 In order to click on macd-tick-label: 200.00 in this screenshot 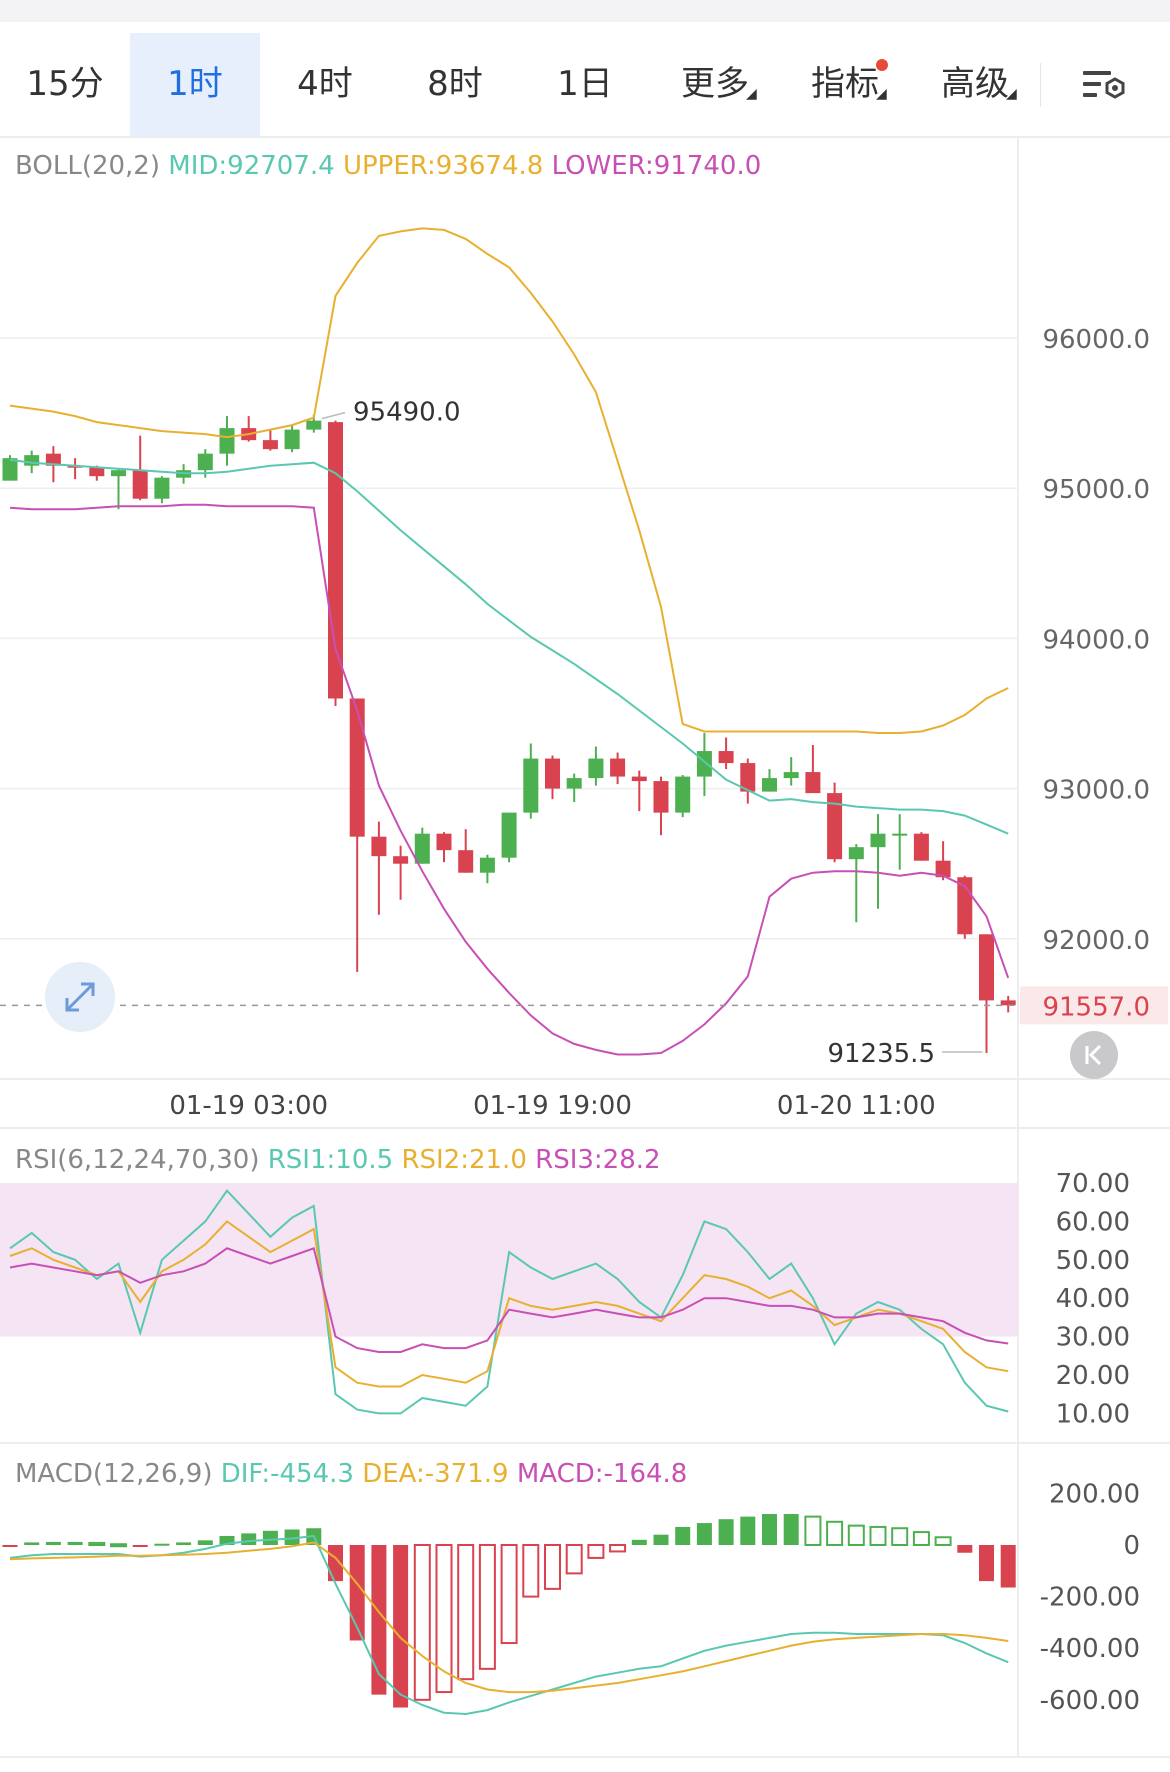, I will do `click(1094, 1494)`.